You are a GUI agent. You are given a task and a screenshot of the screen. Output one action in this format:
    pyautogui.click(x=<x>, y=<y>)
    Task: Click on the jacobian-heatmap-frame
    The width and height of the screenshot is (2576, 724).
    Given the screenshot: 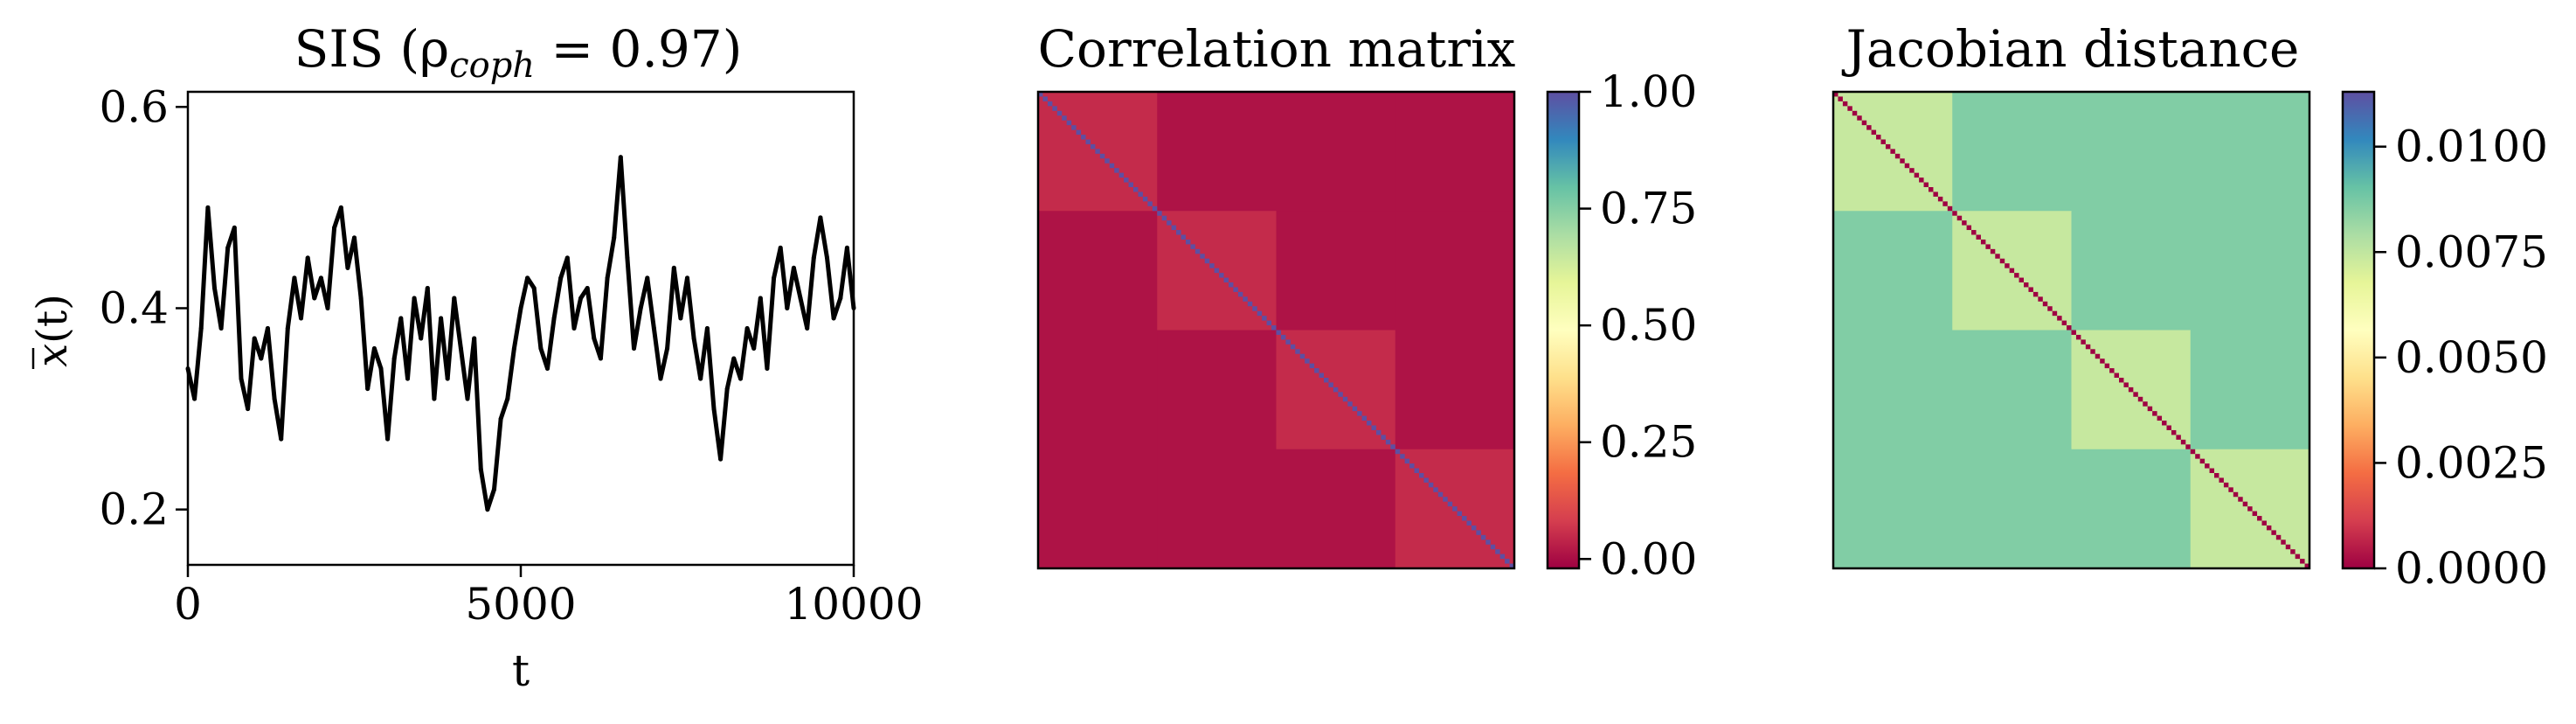 What is the action you would take?
    pyautogui.click(x=2071, y=330)
    